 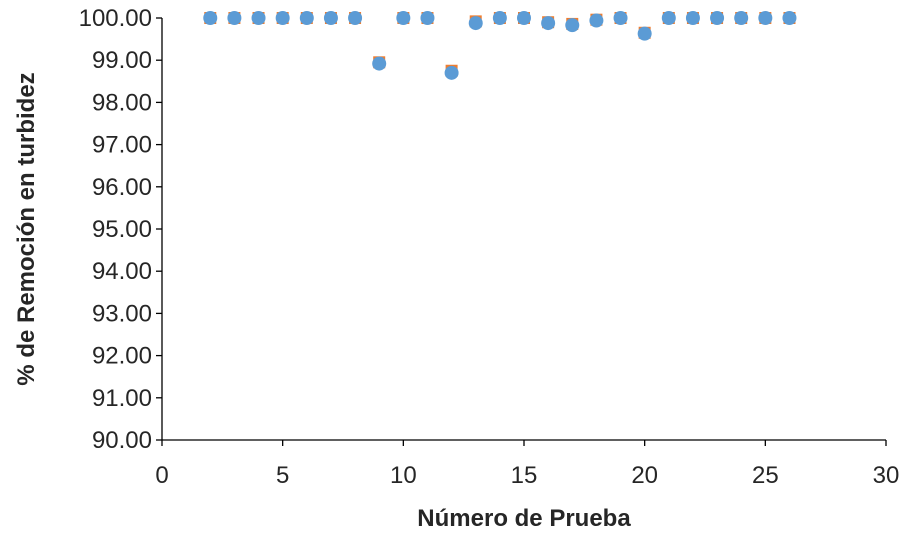 I want to click on x-tick-label: 25, so click(x=765, y=475).